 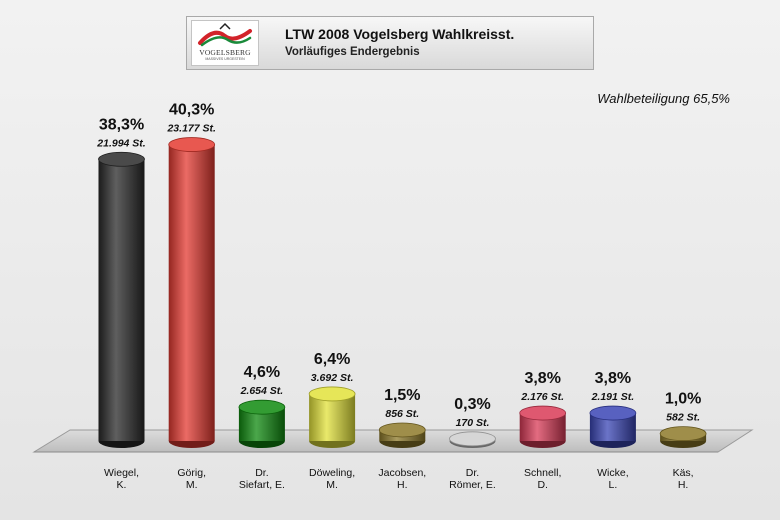 I want to click on logo-name: VOGELSBERG, so click(x=225, y=52).